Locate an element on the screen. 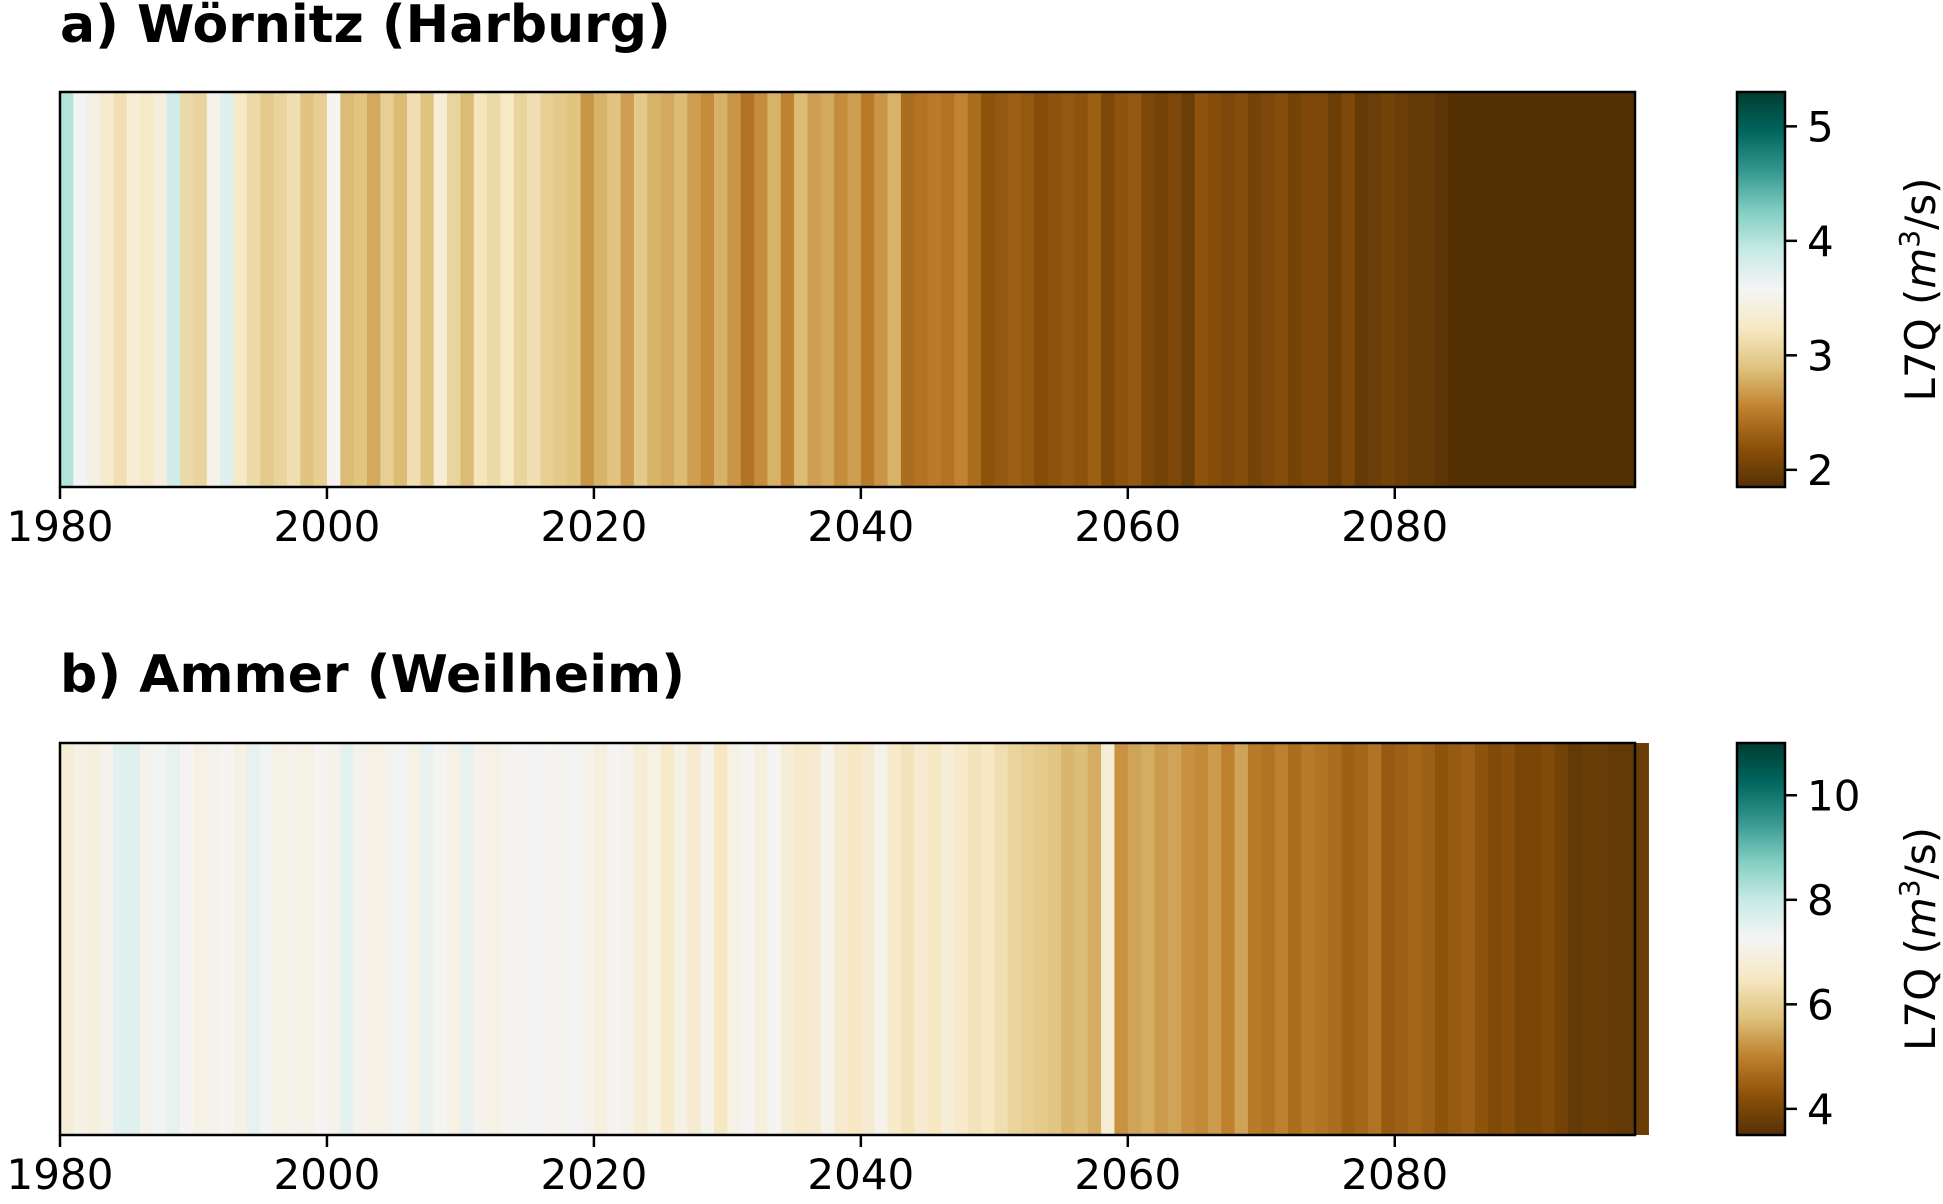  stripe-2027 is located at coordinates (694, 289).